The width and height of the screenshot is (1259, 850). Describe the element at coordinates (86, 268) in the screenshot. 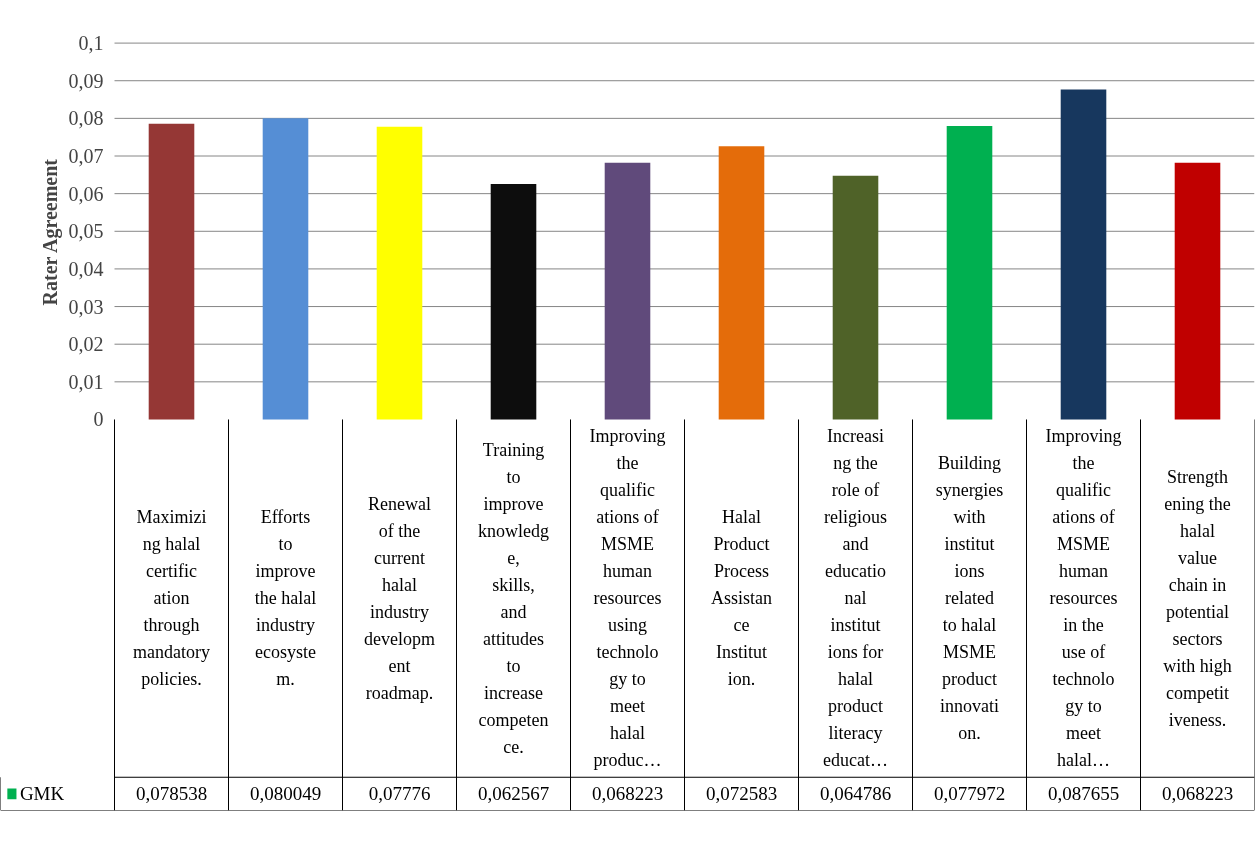

I see `y-tick-label: 0,04` at that location.